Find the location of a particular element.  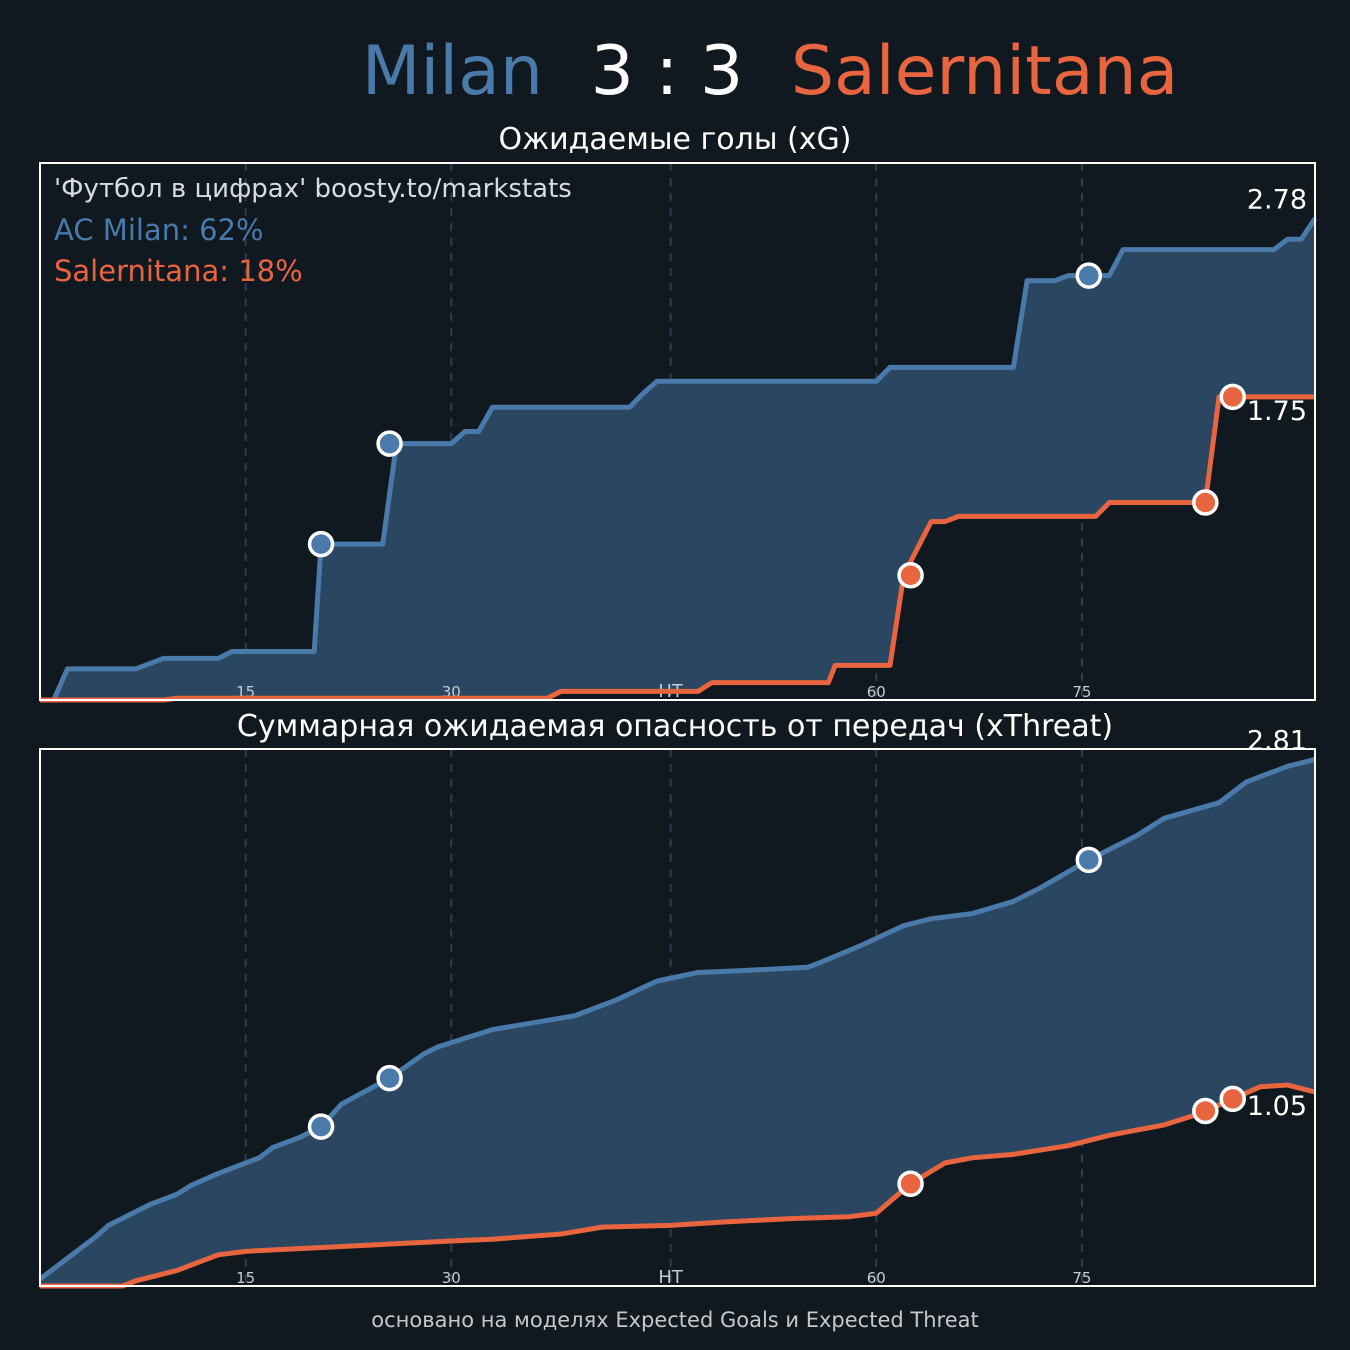

away-team-name: Salernitana is located at coordinates (984, 71).